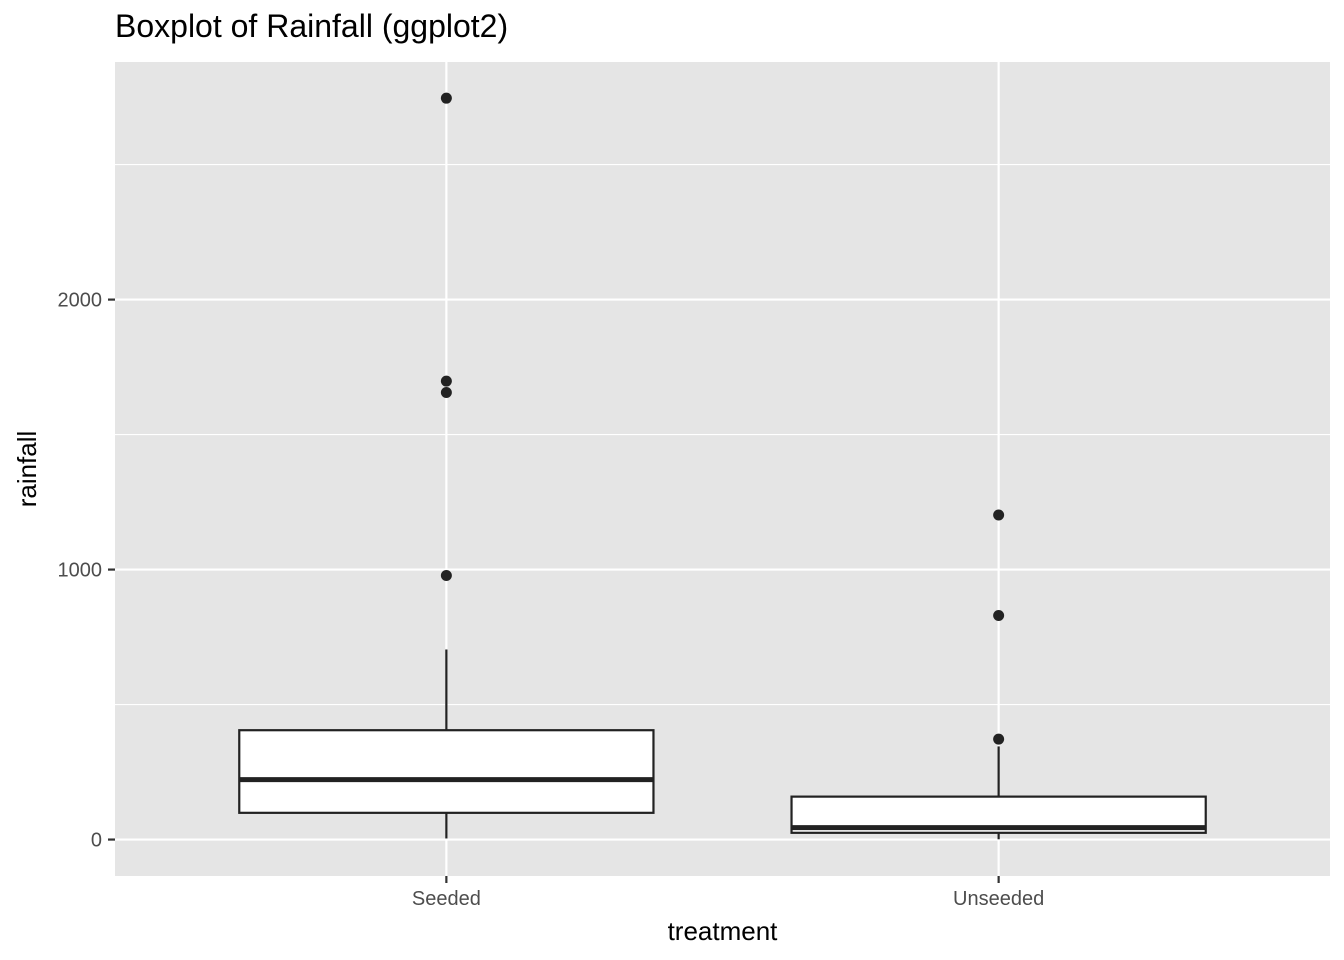 This screenshot has height=960, width=1344. I want to click on box-iqr, so click(446, 771).